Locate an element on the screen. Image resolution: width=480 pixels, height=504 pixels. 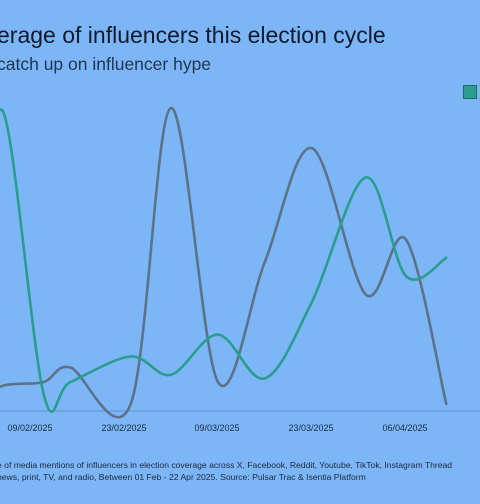
chart-subtitle: catch up on influencer hype is located at coordinates (106, 64).